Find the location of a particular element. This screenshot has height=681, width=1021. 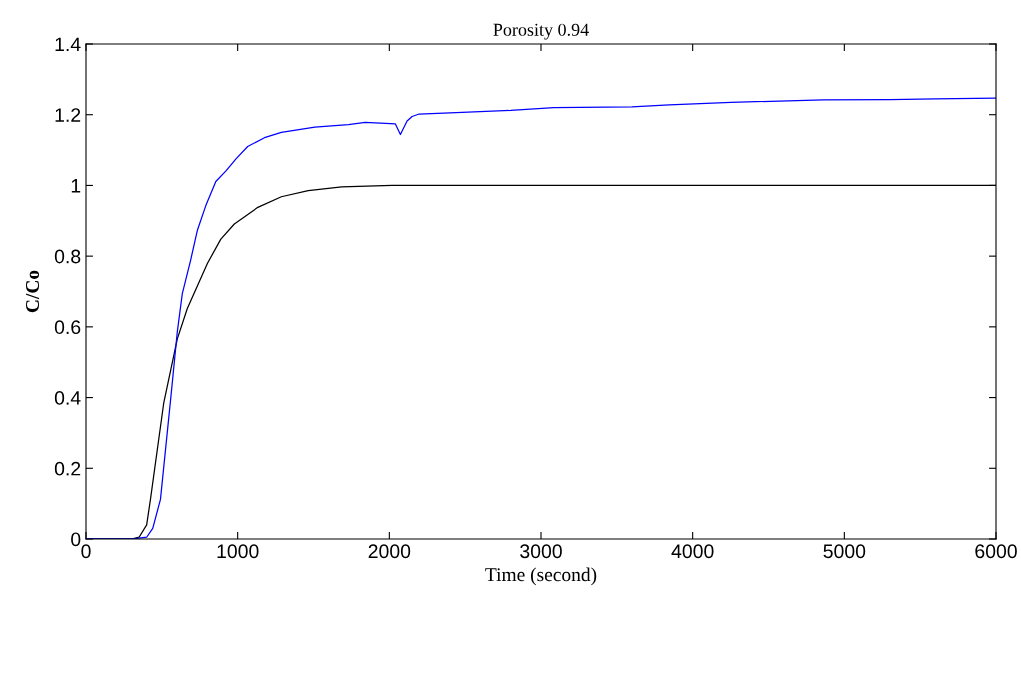

x-tick-label: 5000 is located at coordinates (844, 551).